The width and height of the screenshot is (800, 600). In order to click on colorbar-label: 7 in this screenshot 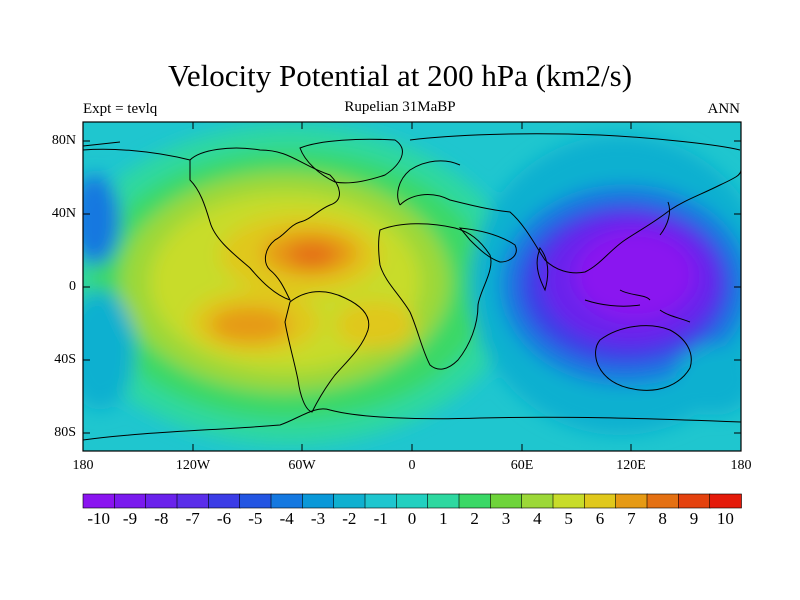, I will do `click(631, 518)`.